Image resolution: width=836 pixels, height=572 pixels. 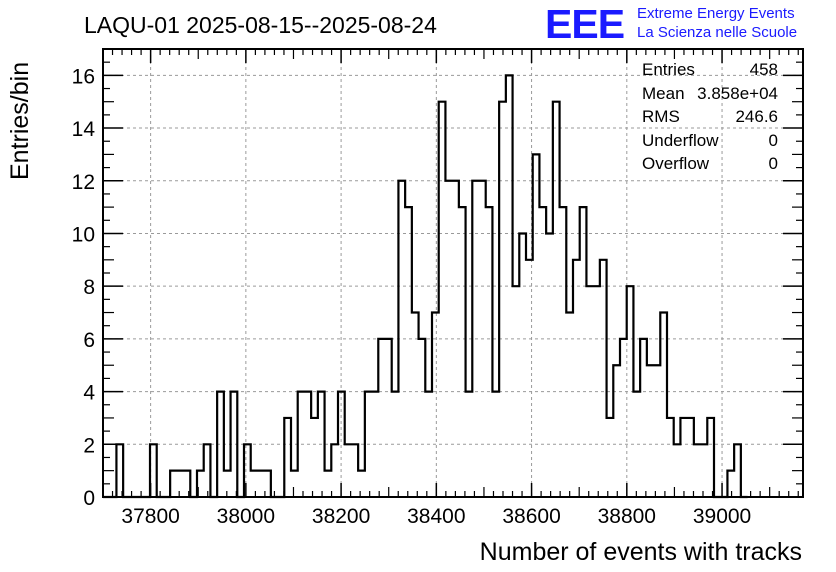 I want to click on x-tick-label: 39000, so click(x=722, y=516).